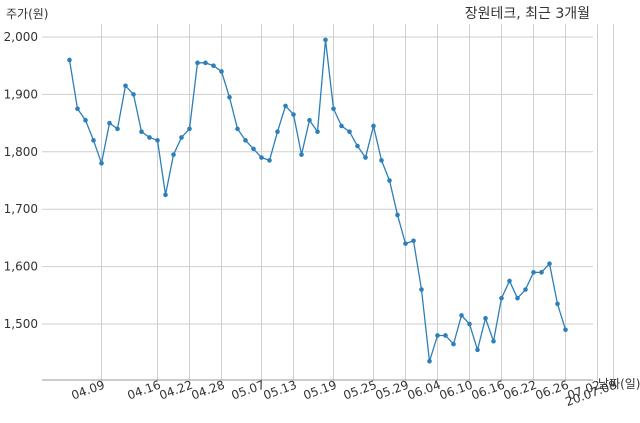 This screenshot has width=640, height=423. Describe the element at coordinates (27, 14) in the screenshot. I see `y-axis-title: 주가(원)` at that location.